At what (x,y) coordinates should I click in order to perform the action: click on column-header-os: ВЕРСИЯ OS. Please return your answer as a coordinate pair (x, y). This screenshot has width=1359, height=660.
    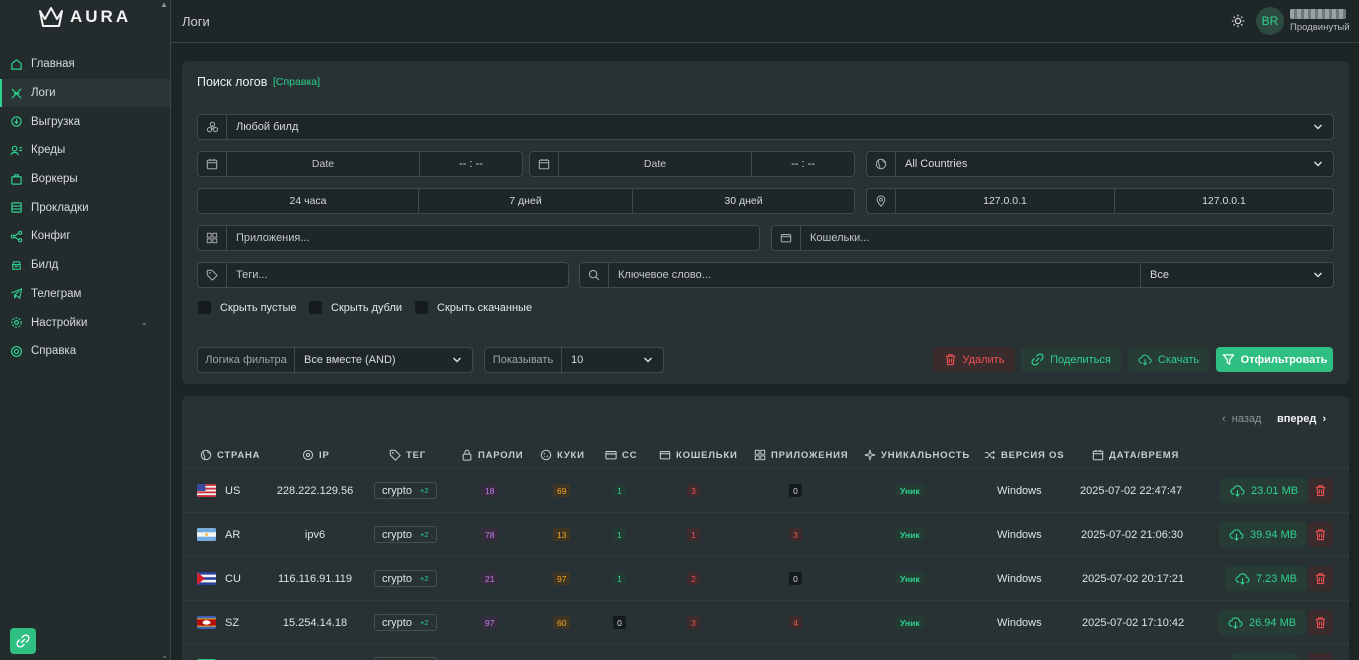
    Looking at the image, I should click on (1024, 455).